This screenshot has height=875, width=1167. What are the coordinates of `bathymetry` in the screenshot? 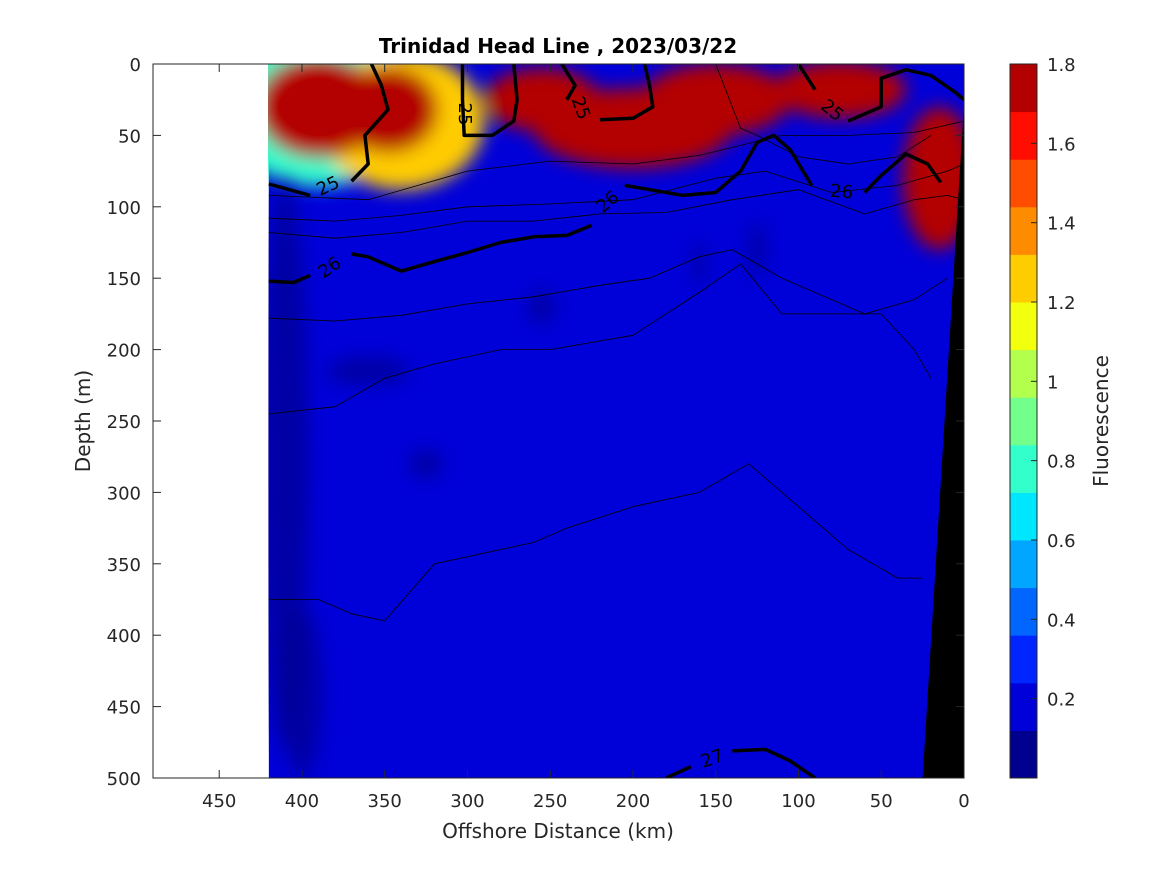 It's located at (943, 441).